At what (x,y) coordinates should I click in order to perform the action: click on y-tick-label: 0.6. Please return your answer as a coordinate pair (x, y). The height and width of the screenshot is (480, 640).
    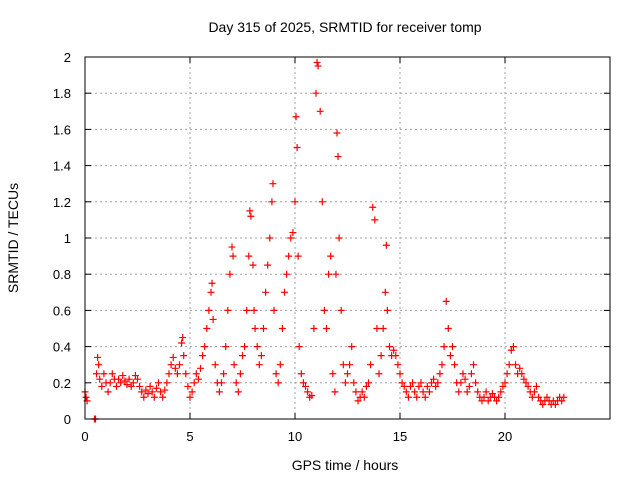
    Looking at the image, I should click on (62, 310).